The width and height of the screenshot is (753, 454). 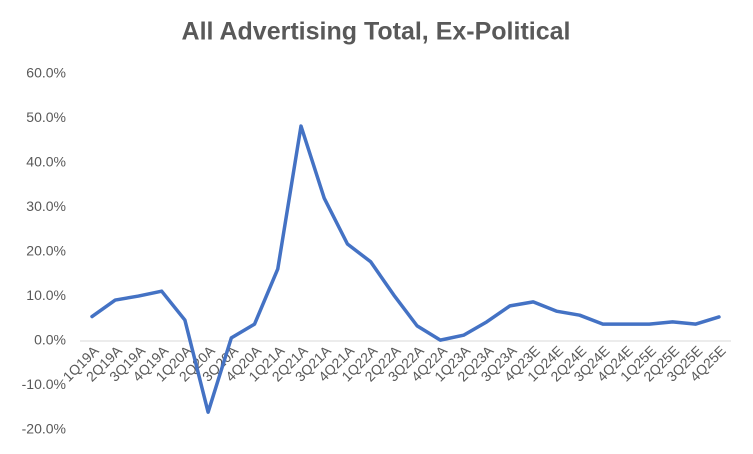 What do you see at coordinates (46, 295) in the screenshot?
I see `y-tick-label: 10.0%` at bounding box center [46, 295].